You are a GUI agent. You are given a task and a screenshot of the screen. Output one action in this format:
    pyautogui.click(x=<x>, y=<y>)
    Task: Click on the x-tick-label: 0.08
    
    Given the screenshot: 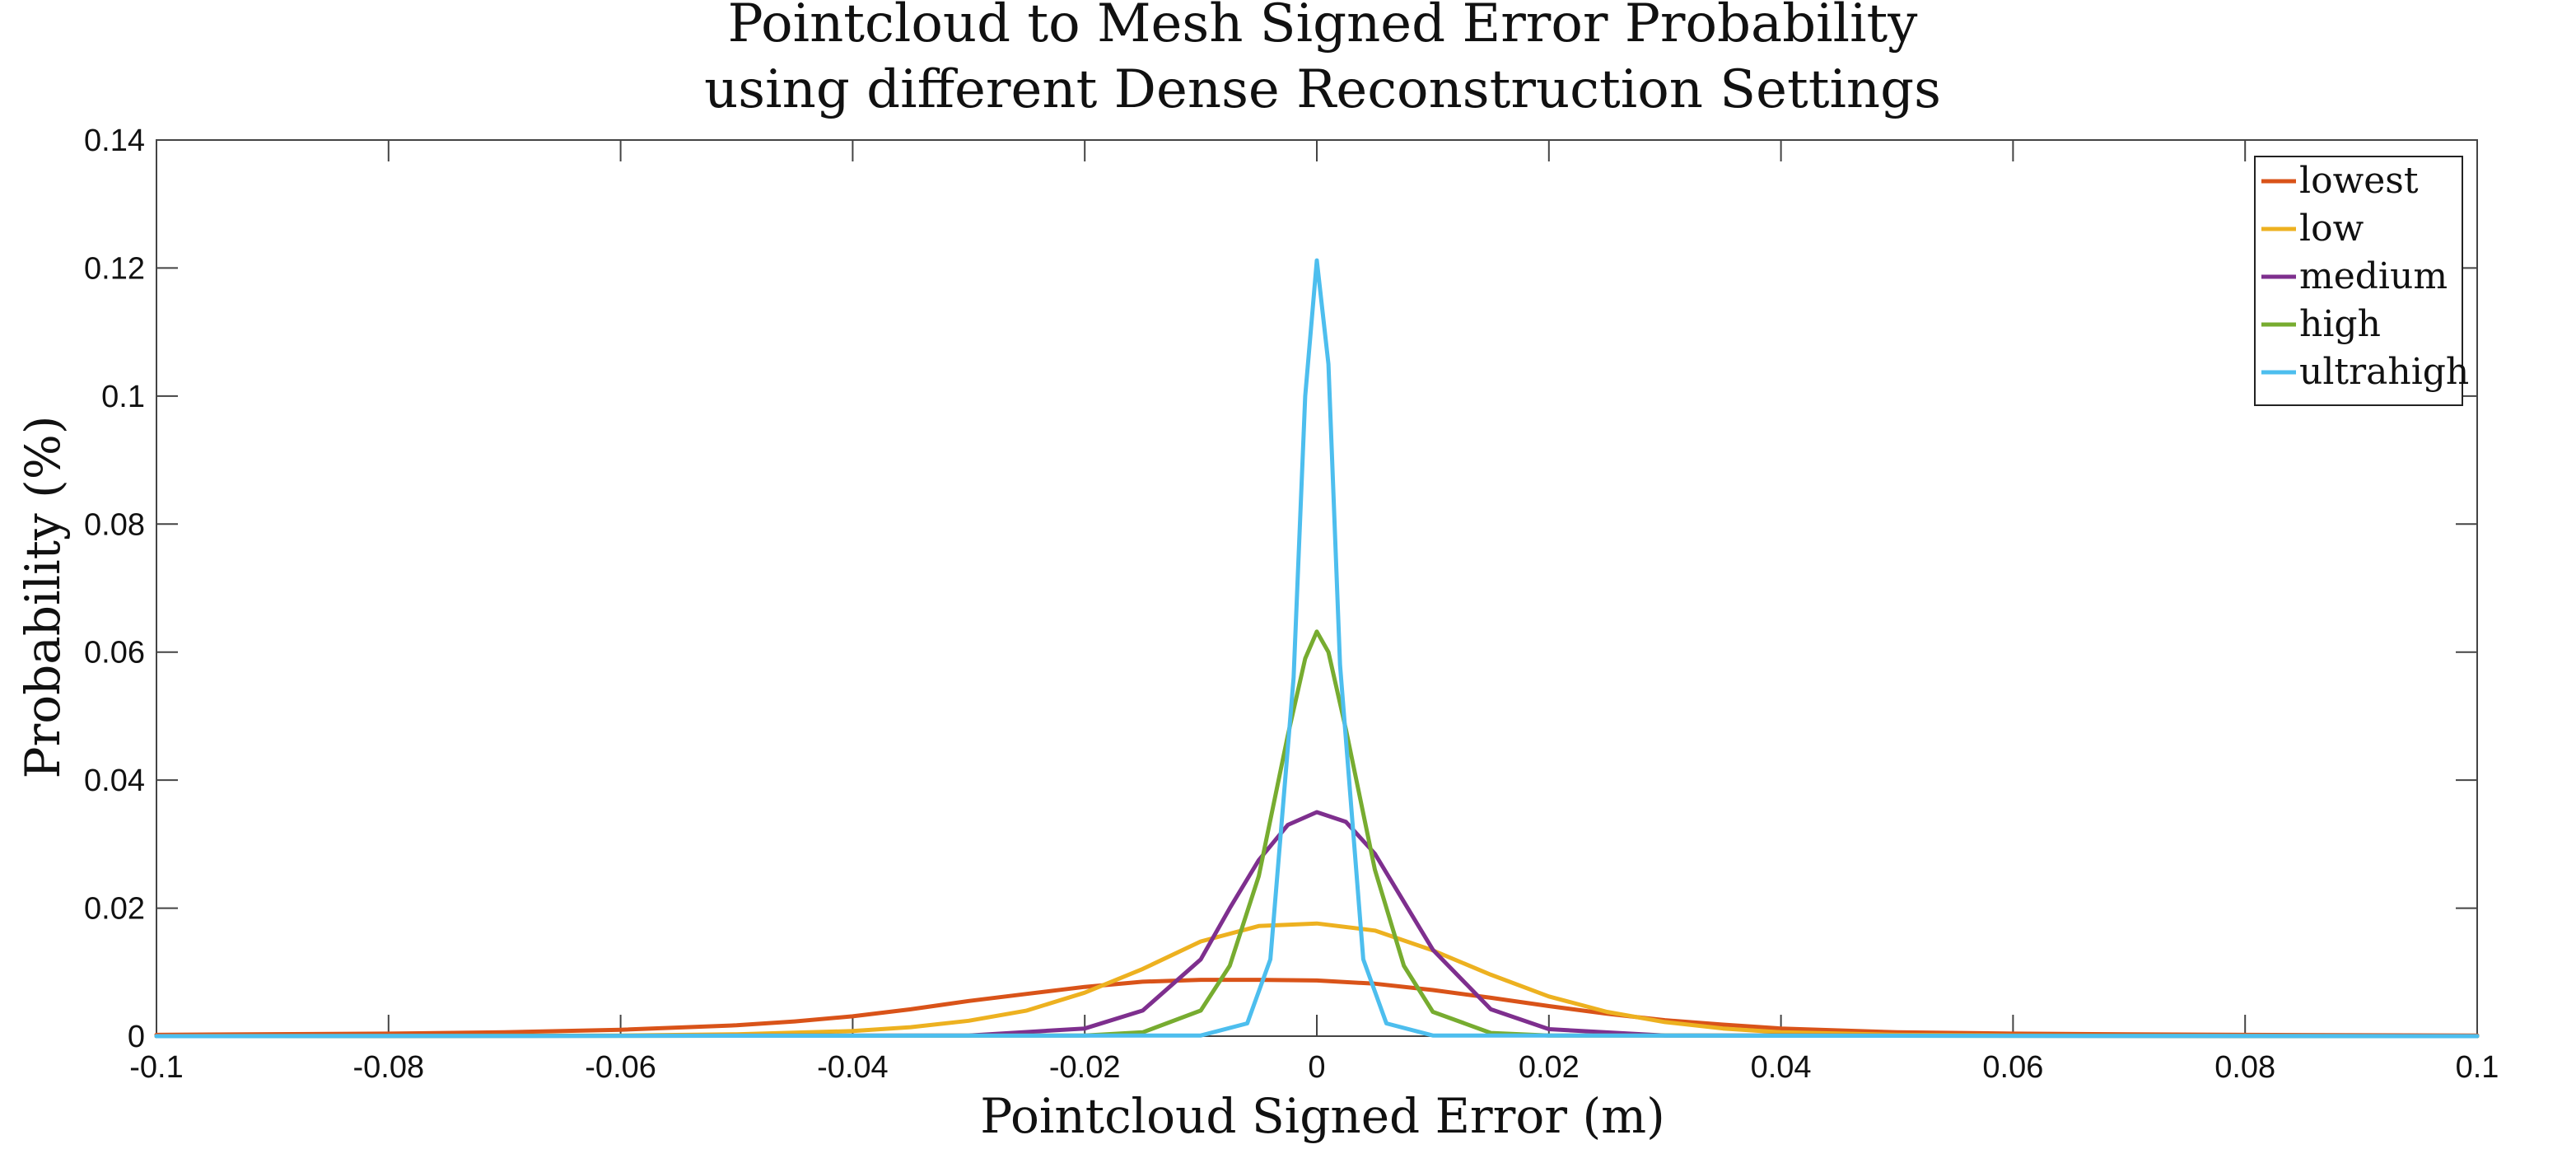 What is the action you would take?
    pyautogui.click(x=2244, y=1067)
    